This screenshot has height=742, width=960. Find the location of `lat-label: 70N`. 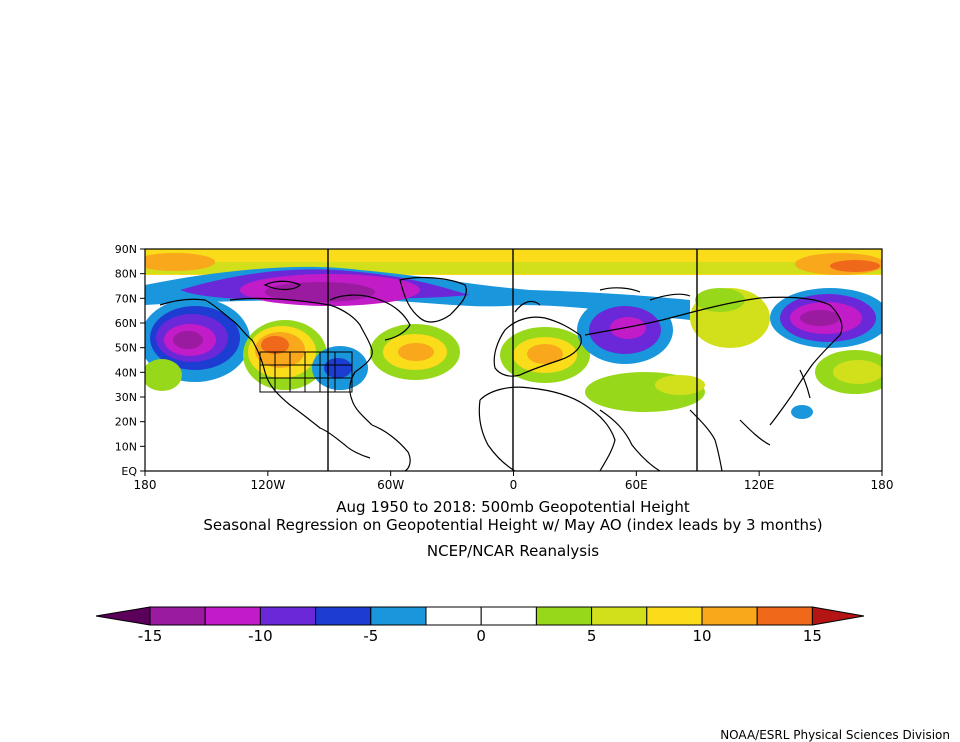

lat-label: 70N is located at coordinates (126, 298).